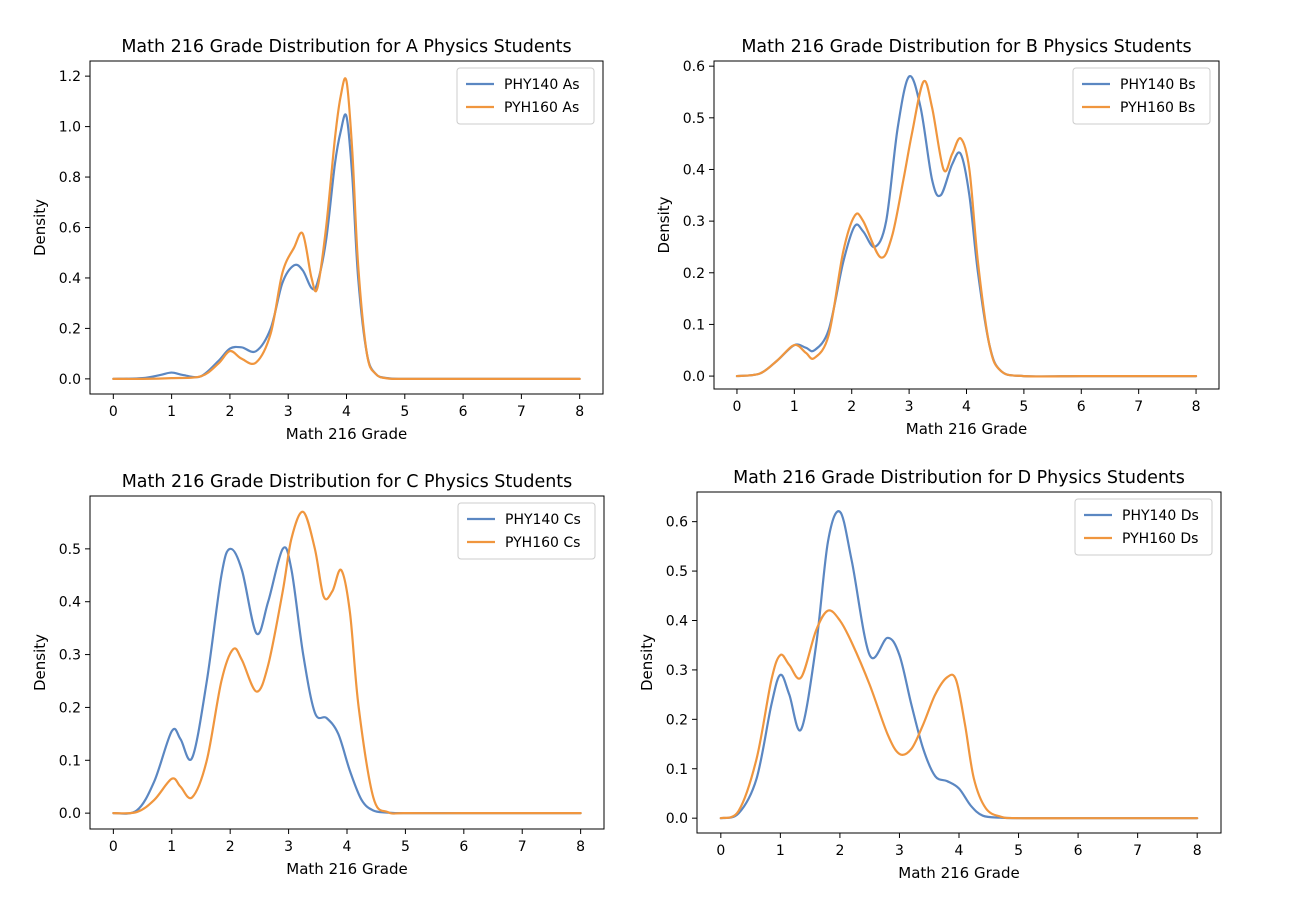  I want to click on legend-label-pyh160-cs: PYH160 Cs, so click(542, 543).